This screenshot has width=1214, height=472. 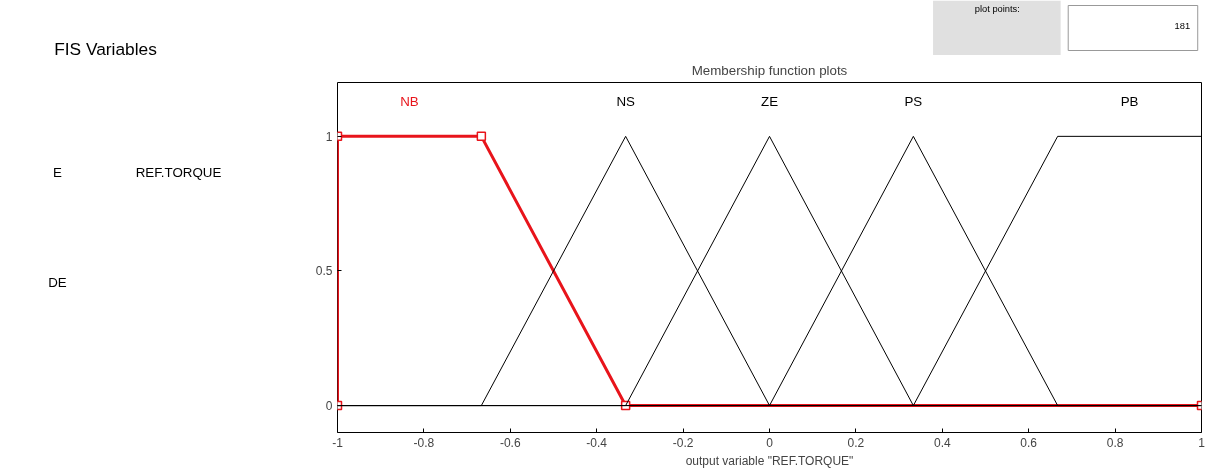 What do you see at coordinates (769, 102) in the screenshot?
I see `text: ZE` at bounding box center [769, 102].